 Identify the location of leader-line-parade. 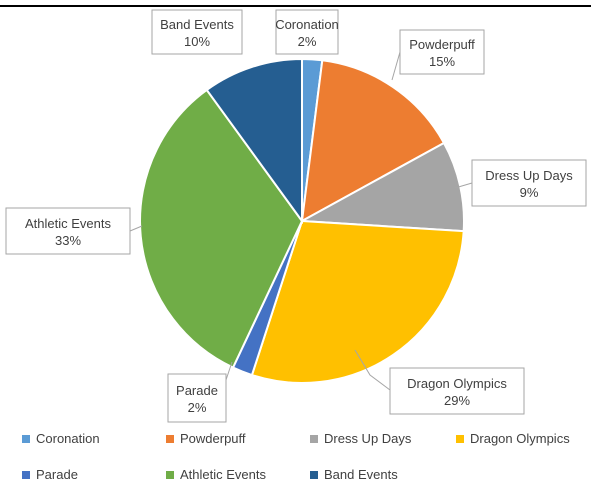
(229, 371).